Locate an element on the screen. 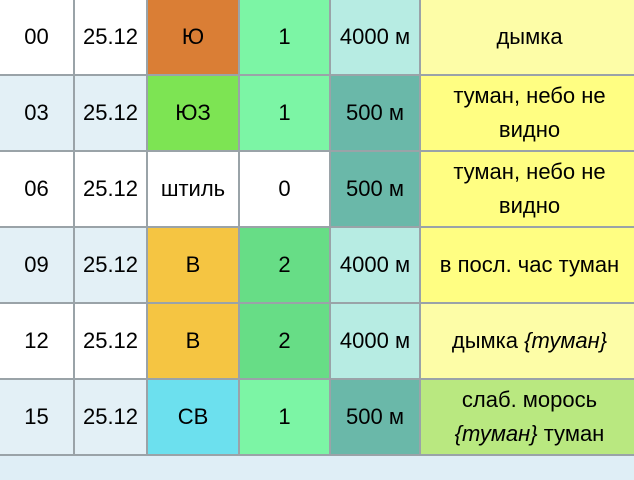 This screenshot has width=634, height=480. wind-direction-cell: штиль is located at coordinates (193, 189).